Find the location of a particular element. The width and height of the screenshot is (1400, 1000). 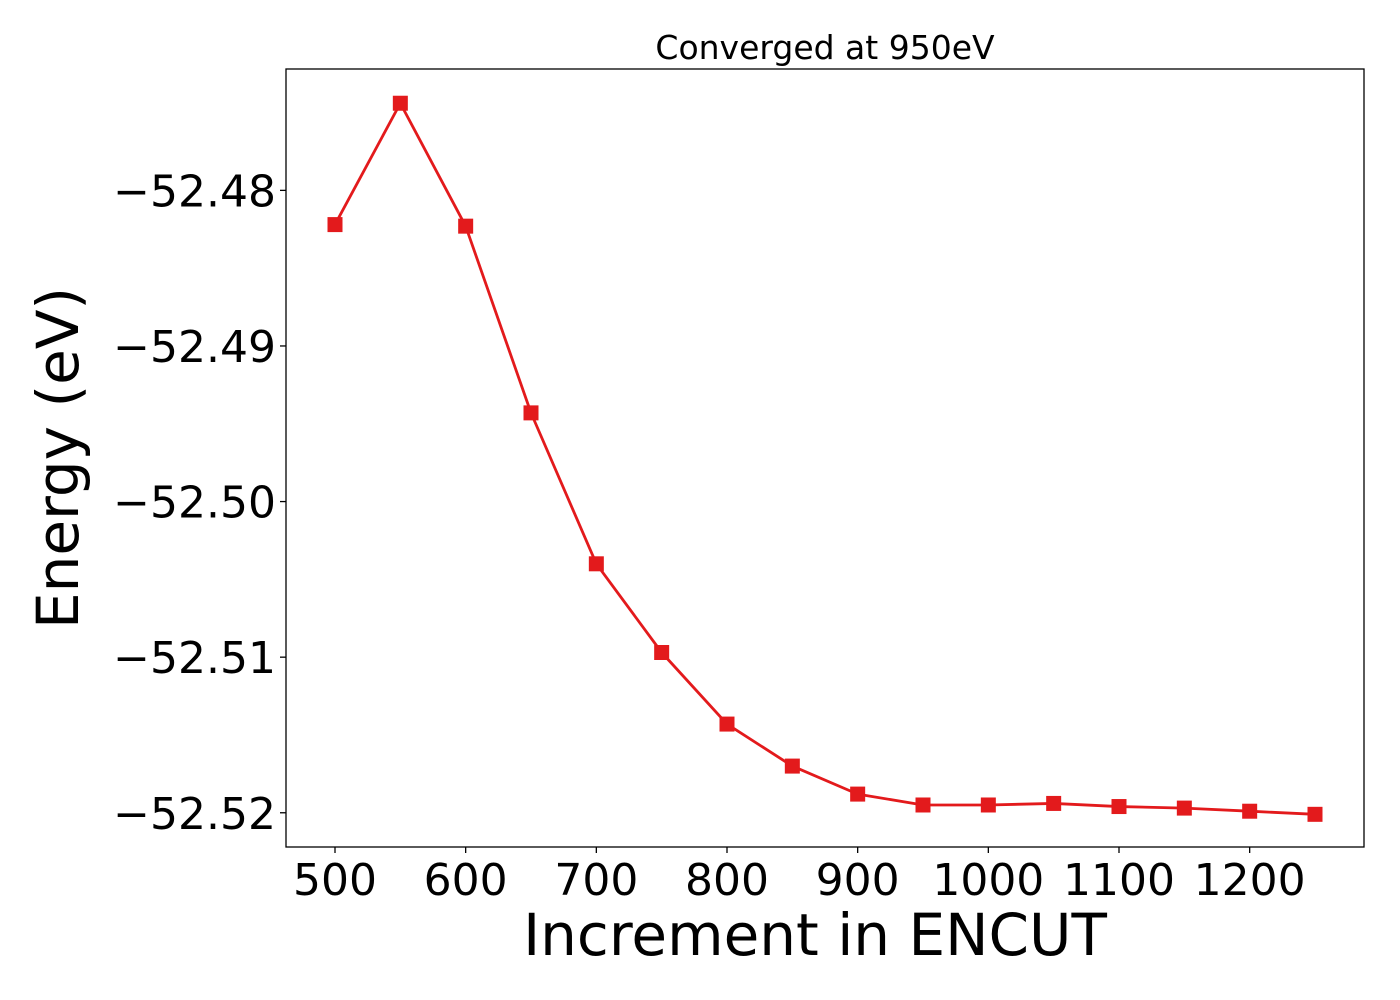

y-axis-label: Energy (eV) is located at coordinates (58, 458).